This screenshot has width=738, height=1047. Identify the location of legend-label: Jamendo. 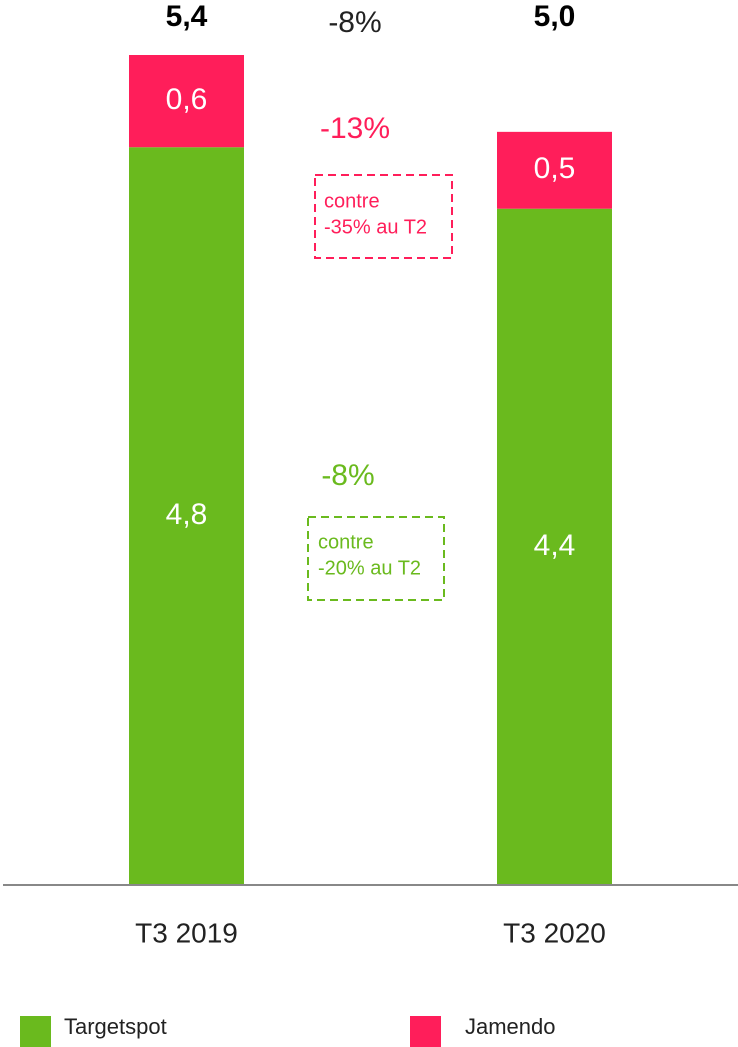
(510, 1026).